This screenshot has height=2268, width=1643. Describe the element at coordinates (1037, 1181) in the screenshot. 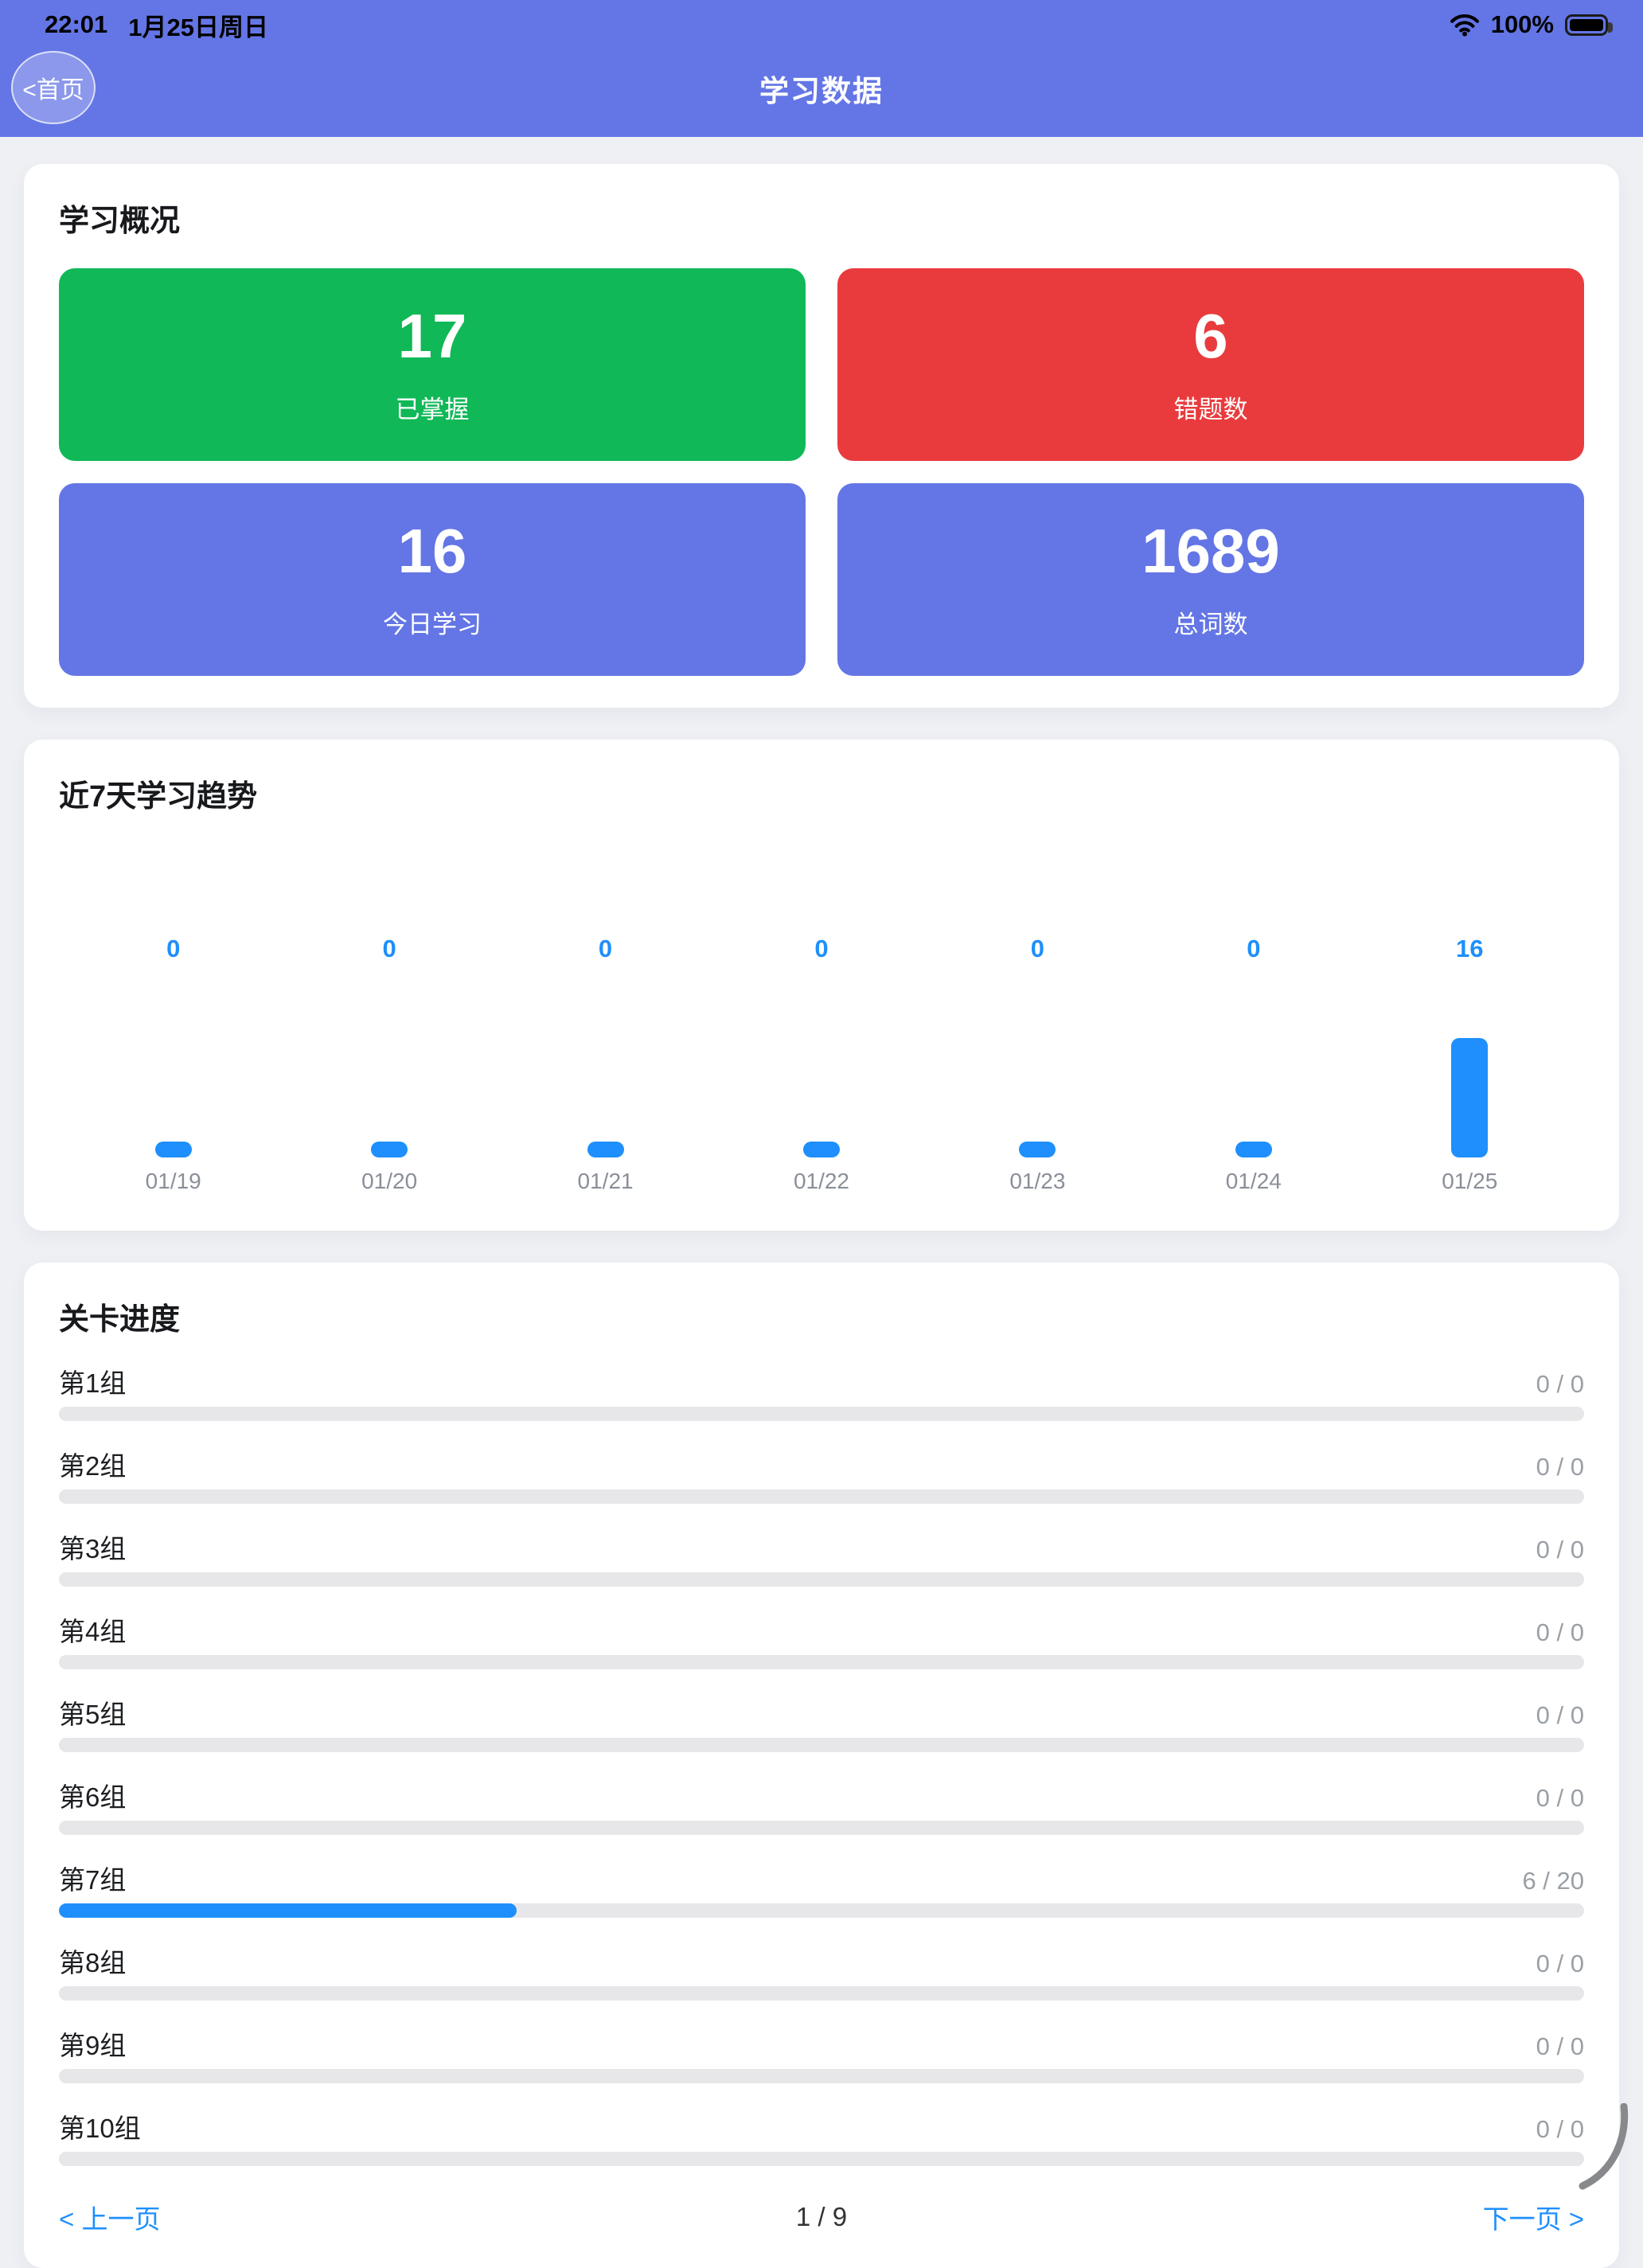

I see `bar-date-label: 01/23` at that location.